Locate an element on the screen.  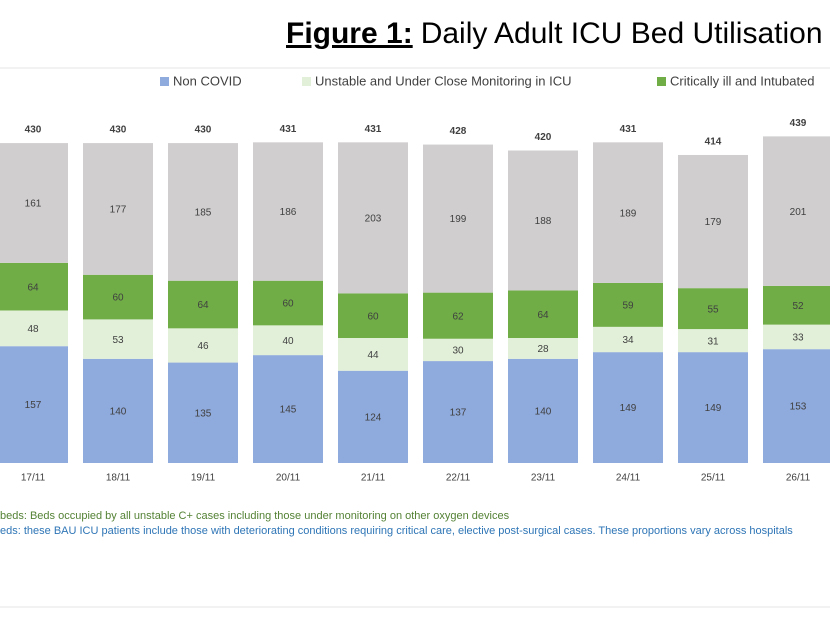
data-label: 55 is located at coordinates (713, 309).